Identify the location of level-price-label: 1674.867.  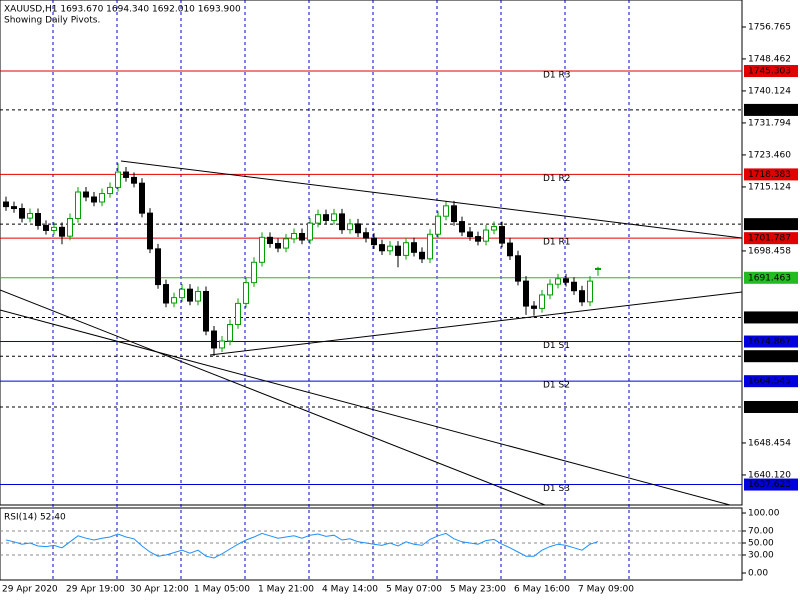
(769, 342).